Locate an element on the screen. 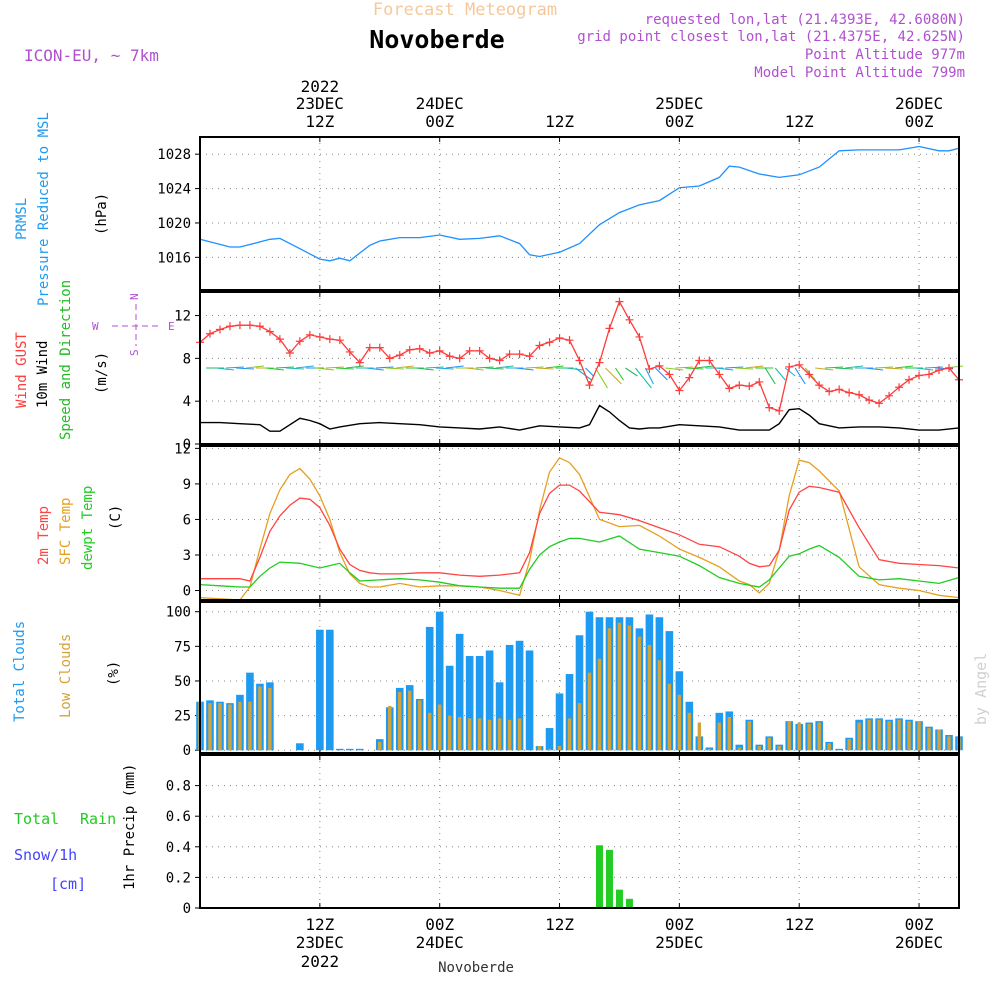 Image resolution: width=1000 pixels, height=1000 pixels. temp-frame is located at coordinates (579, 523).